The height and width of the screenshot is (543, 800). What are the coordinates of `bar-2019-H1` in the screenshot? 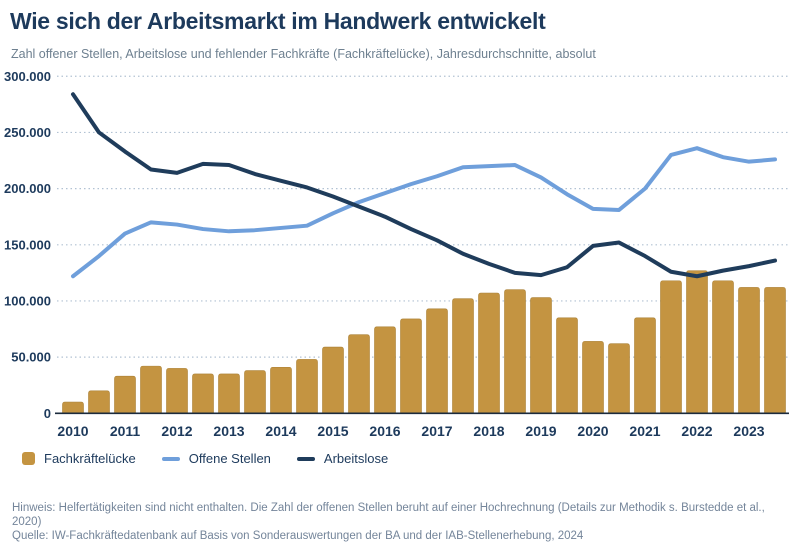 It's located at (541, 355).